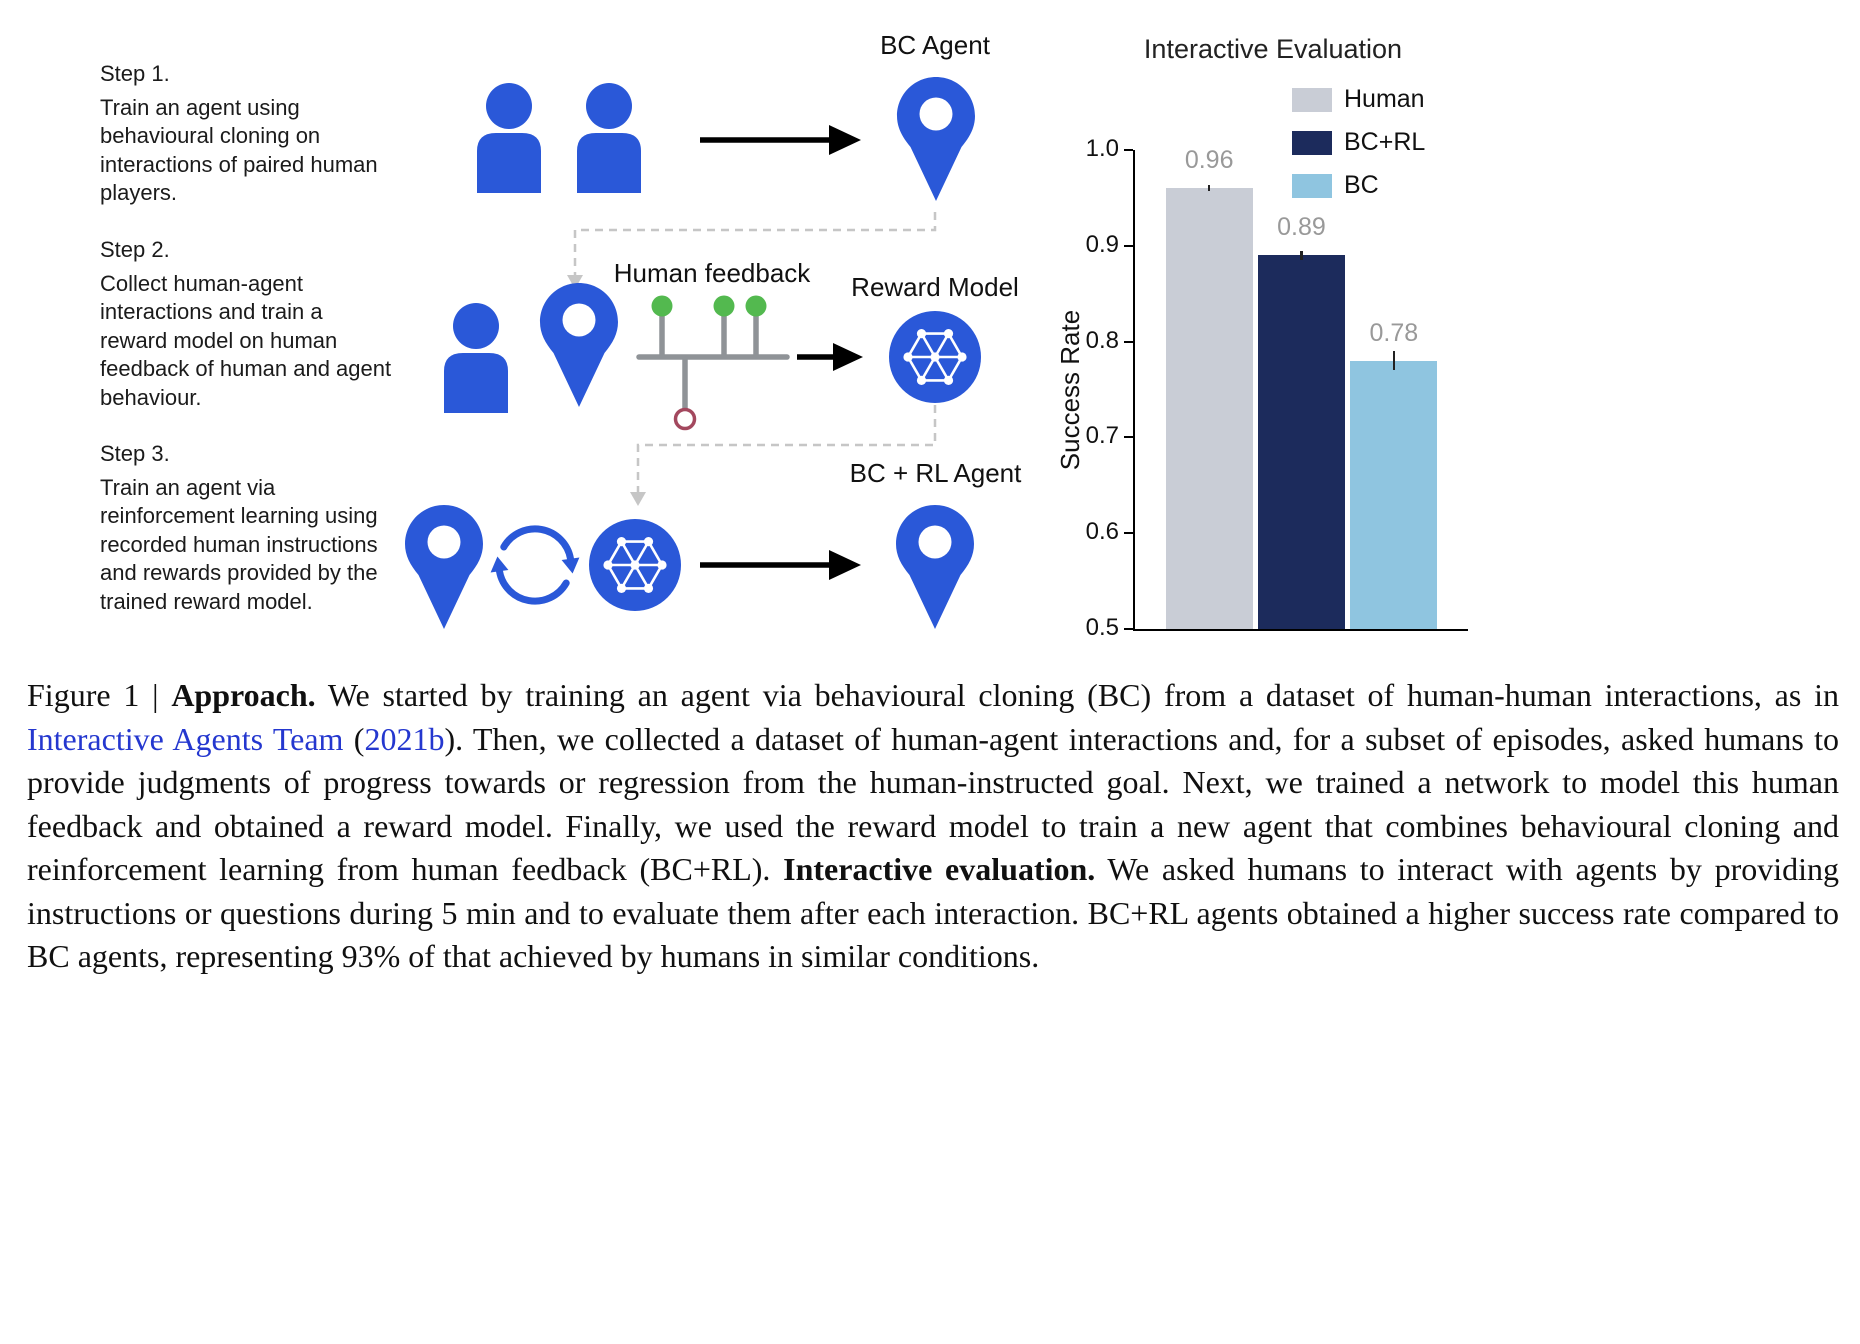 The width and height of the screenshot is (1860, 1344). I want to click on human-icon, so click(476, 358).